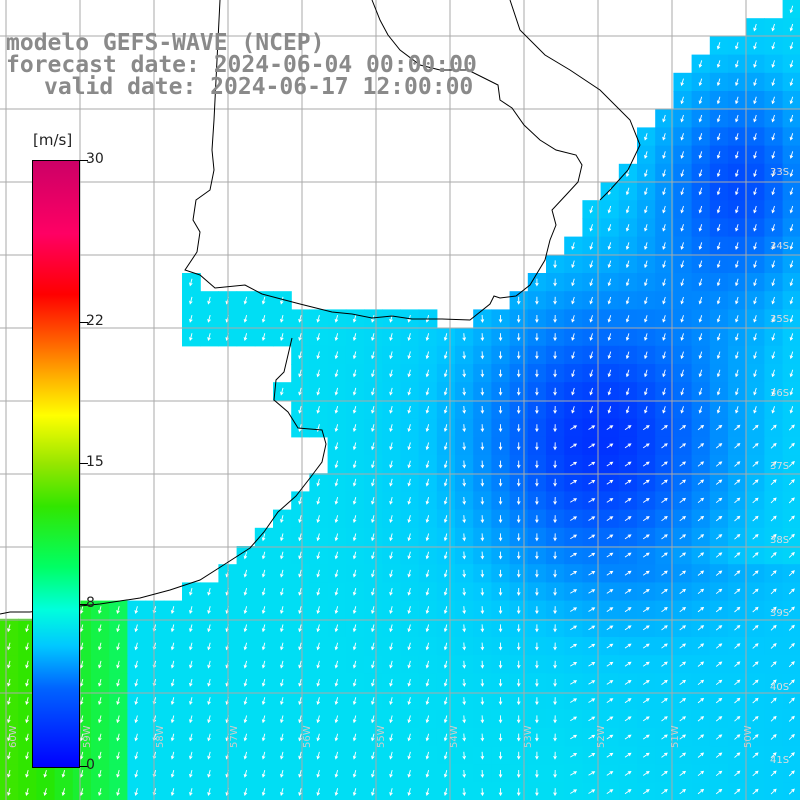  What do you see at coordinates (780, 319) in the screenshot?
I see `latitude-label: 35S` at bounding box center [780, 319].